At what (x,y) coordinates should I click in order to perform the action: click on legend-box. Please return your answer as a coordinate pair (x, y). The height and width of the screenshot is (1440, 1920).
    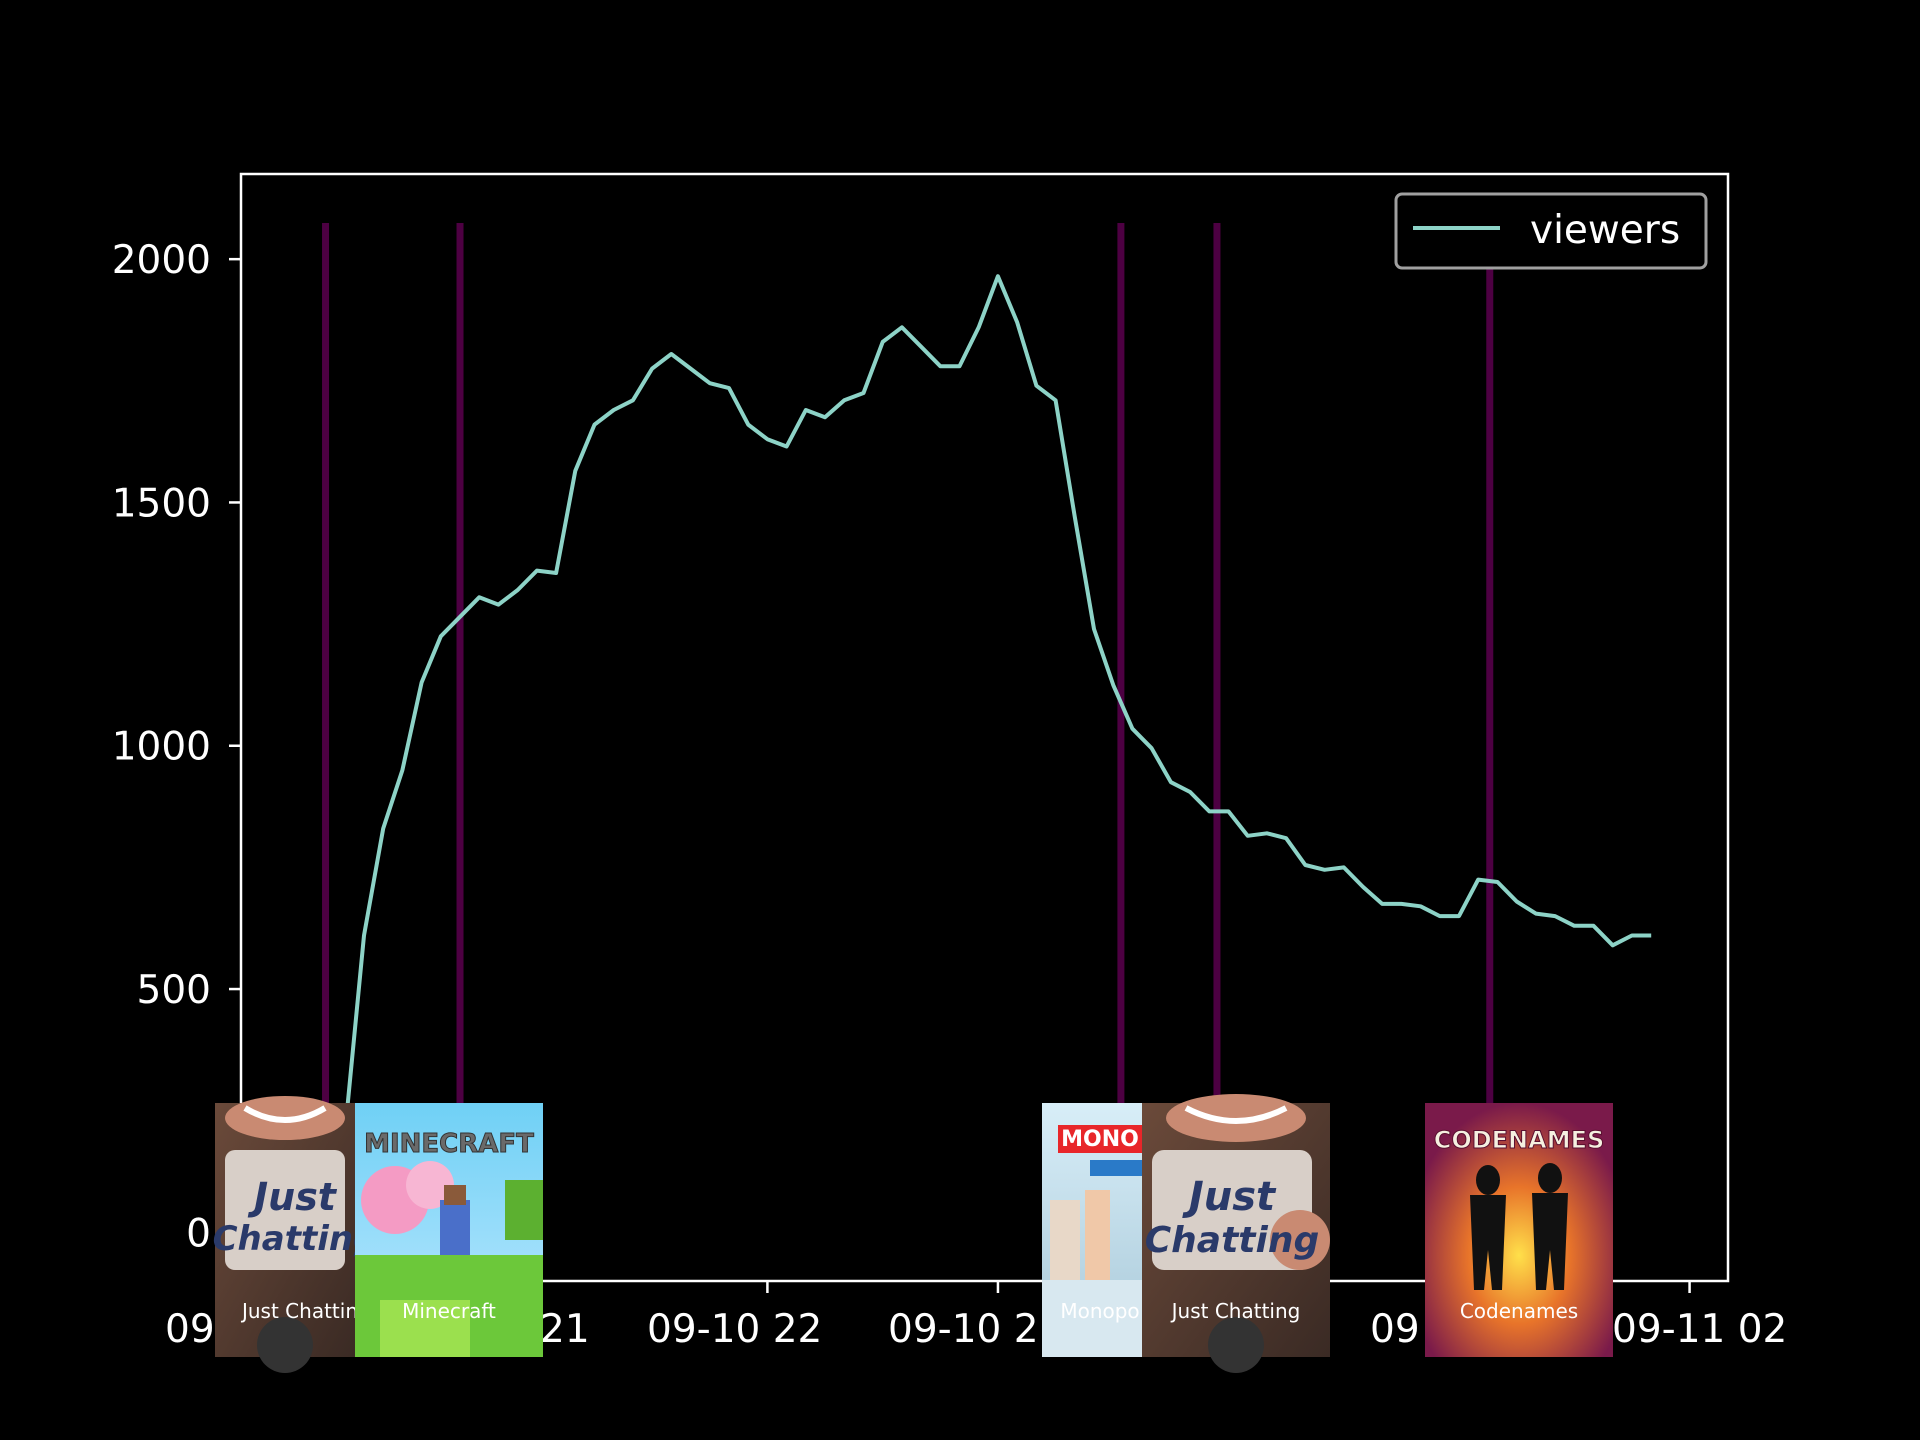
    Looking at the image, I should click on (1551, 231).